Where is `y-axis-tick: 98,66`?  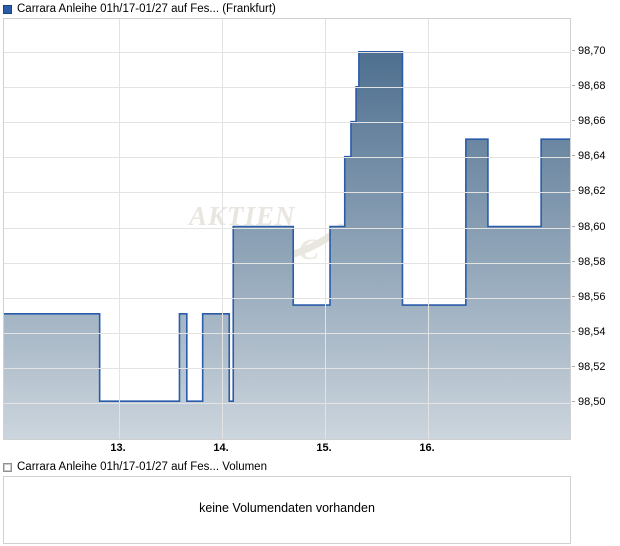
y-axis-tick: 98,66 is located at coordinates (596, 121).